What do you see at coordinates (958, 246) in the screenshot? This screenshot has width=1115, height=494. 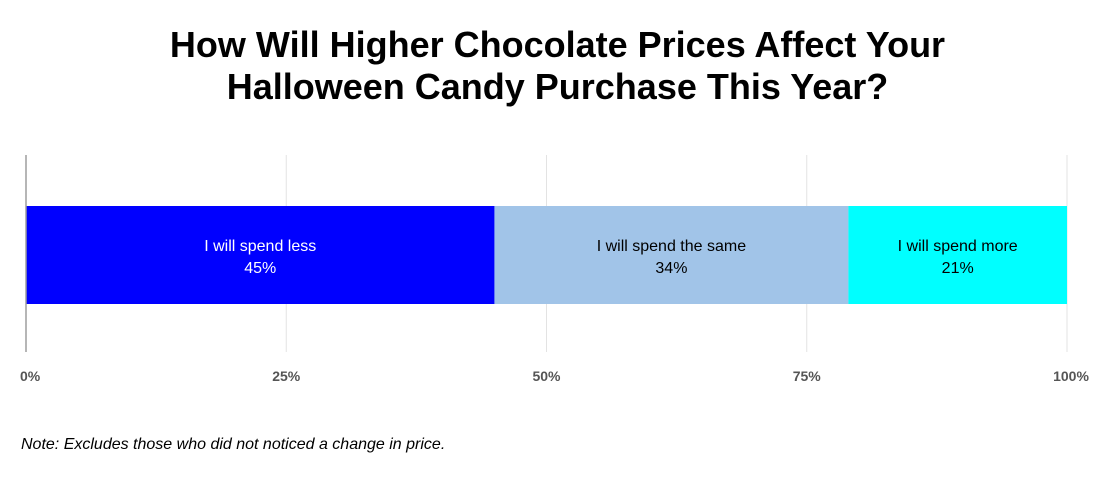 I see `segment-name-label: I will spend more` at bounding box center [958, 246].